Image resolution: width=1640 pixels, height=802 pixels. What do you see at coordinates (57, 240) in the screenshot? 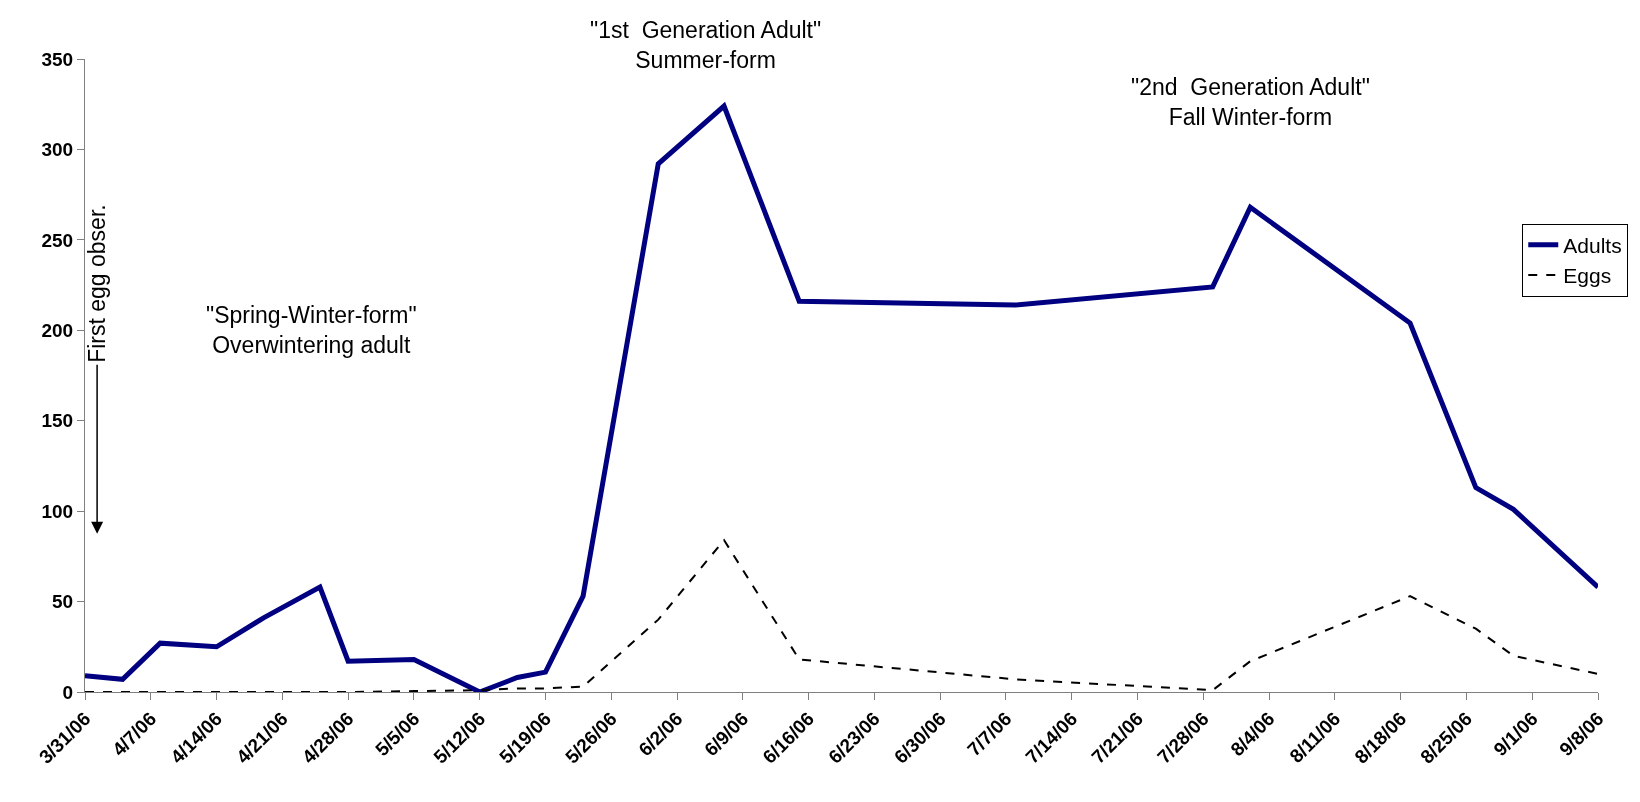
I see `y-tick-label: 250` at bounding box center [57, 240].